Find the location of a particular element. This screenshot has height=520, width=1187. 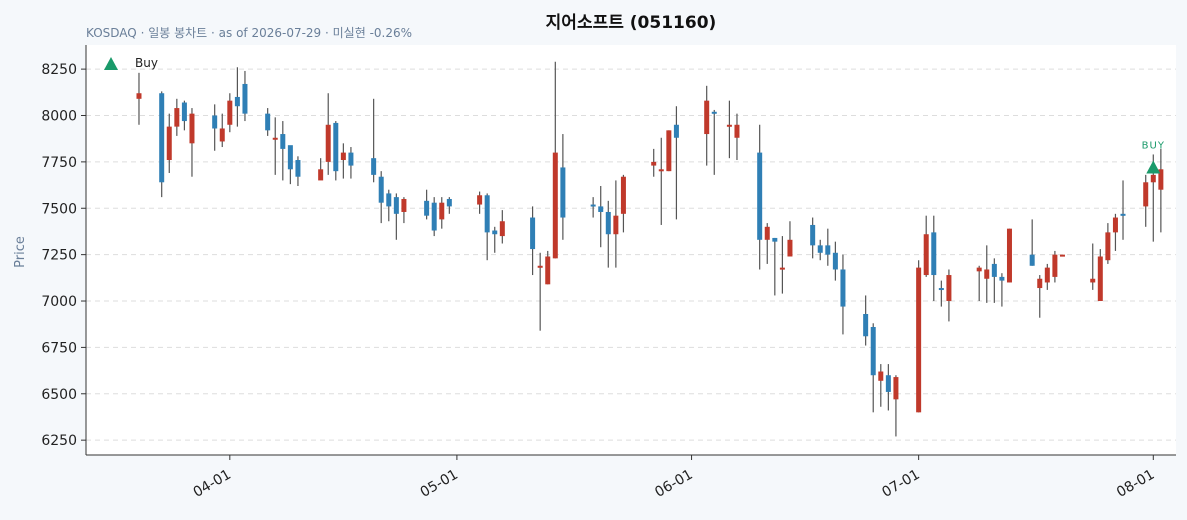

y-tick-label: 6750 is located at coordinates (59, 348).